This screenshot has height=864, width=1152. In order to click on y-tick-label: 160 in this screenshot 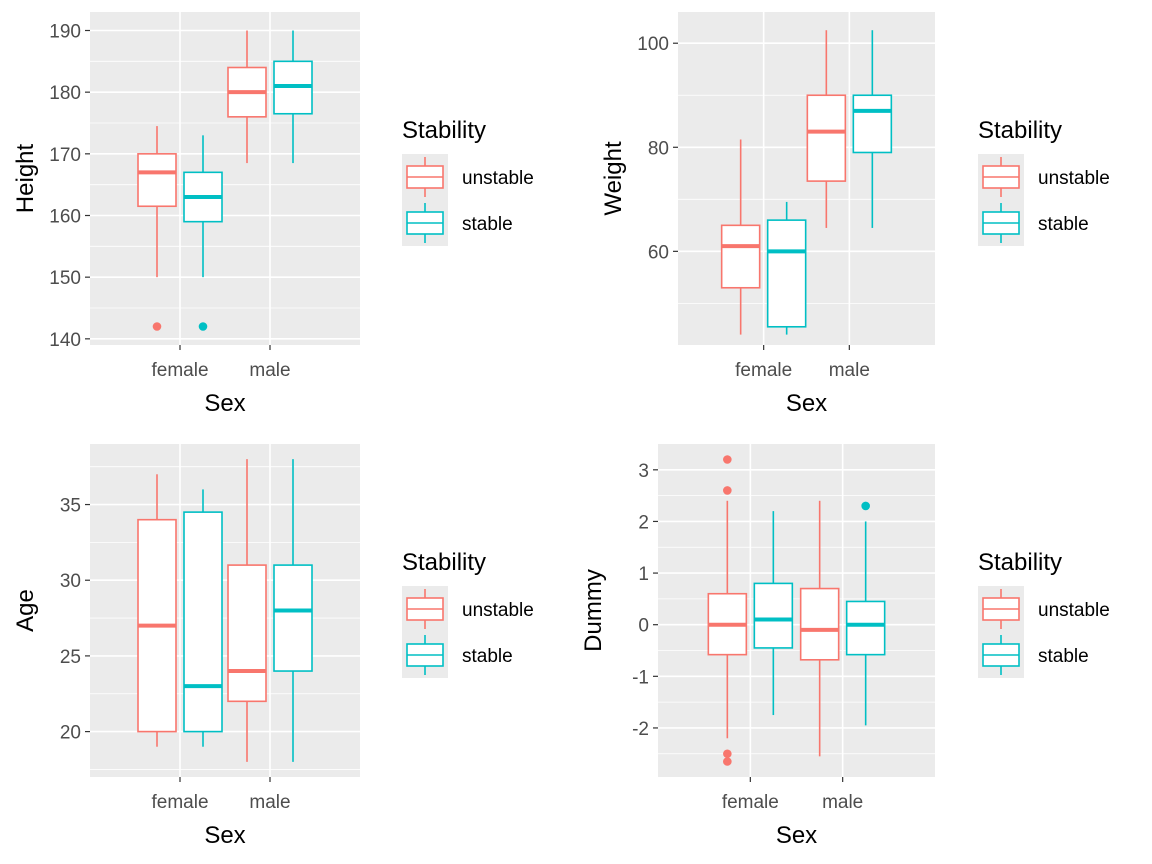, I will do `click(65, 217)`.